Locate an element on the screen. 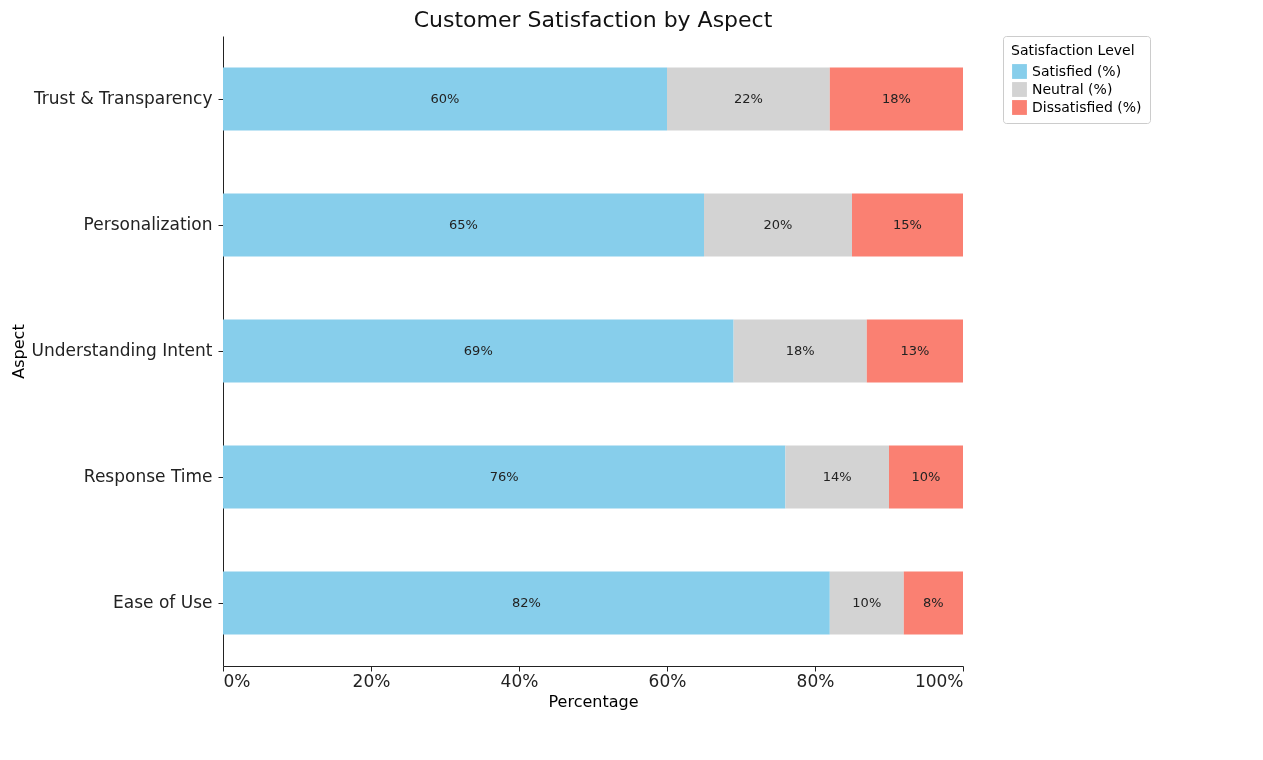  y-tick-label: Trust & Transparency is located at coordinates (122, 98).